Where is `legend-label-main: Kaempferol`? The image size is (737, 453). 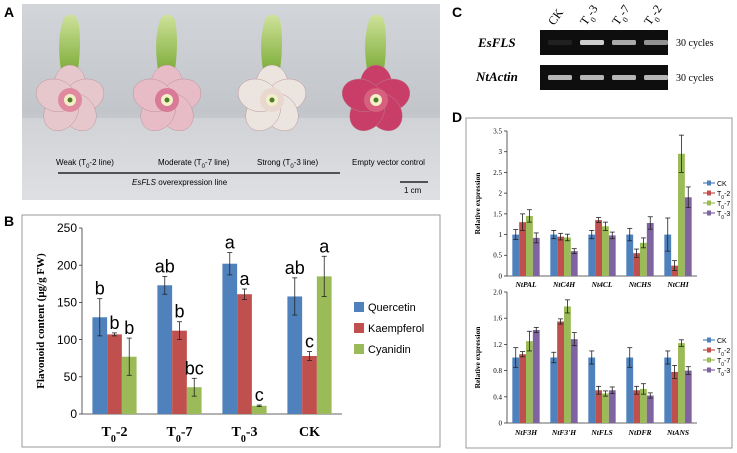
legend-label-main: Kaempferol is located at coordinates (396, 329).